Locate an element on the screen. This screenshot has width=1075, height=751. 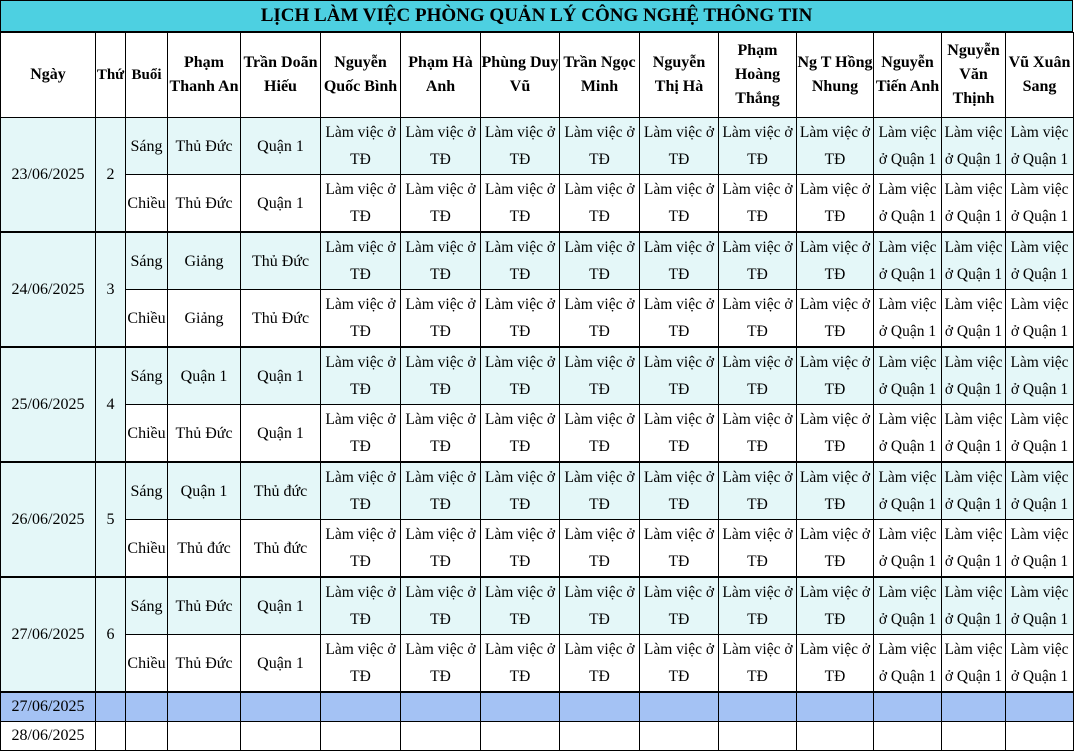
column-header: Vũ Xuân Sang is located at coordinates (1039, 75).